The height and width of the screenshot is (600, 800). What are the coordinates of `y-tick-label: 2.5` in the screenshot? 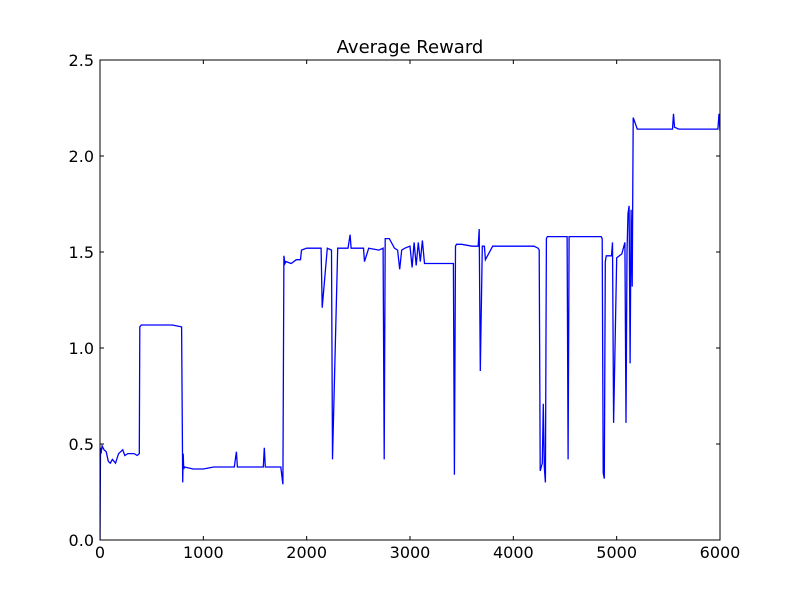 It's located at (81, 60).